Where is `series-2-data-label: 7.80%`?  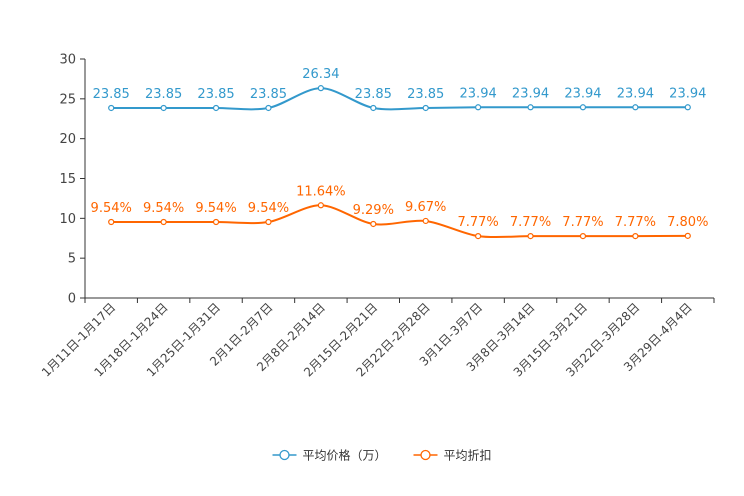 series-2-data-label: 7.80% is located at coordinates (687, 222).